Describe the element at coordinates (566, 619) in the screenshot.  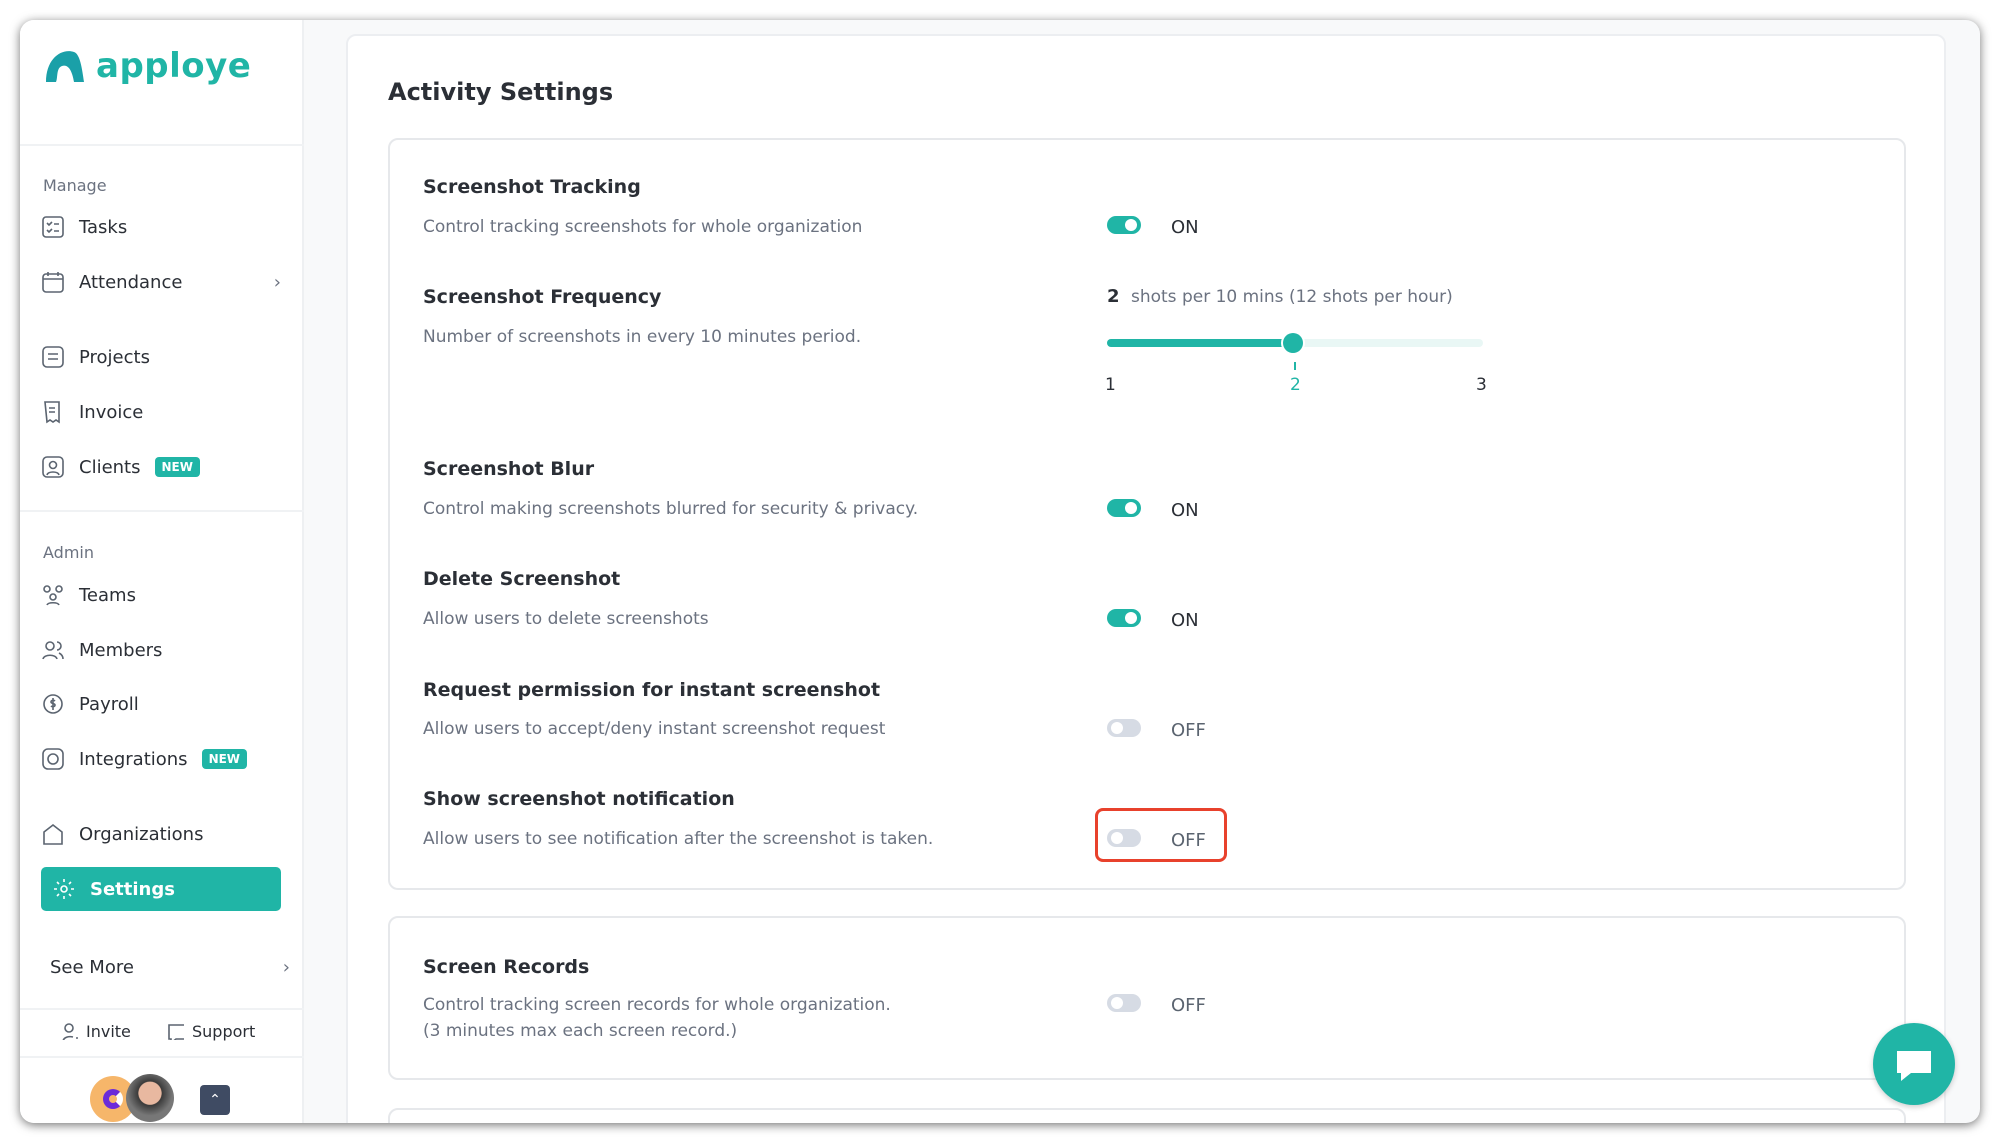
I see `setting-desc: Allow users to delete screenshots` at that location.